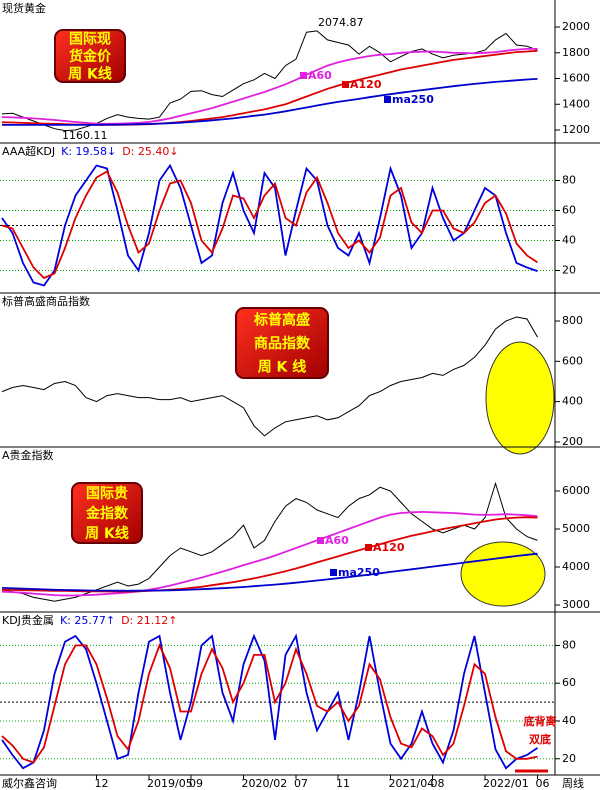  Describe the element at coordinates (540, 739) in the screenshot. I see `annotation: 双底` at that location.